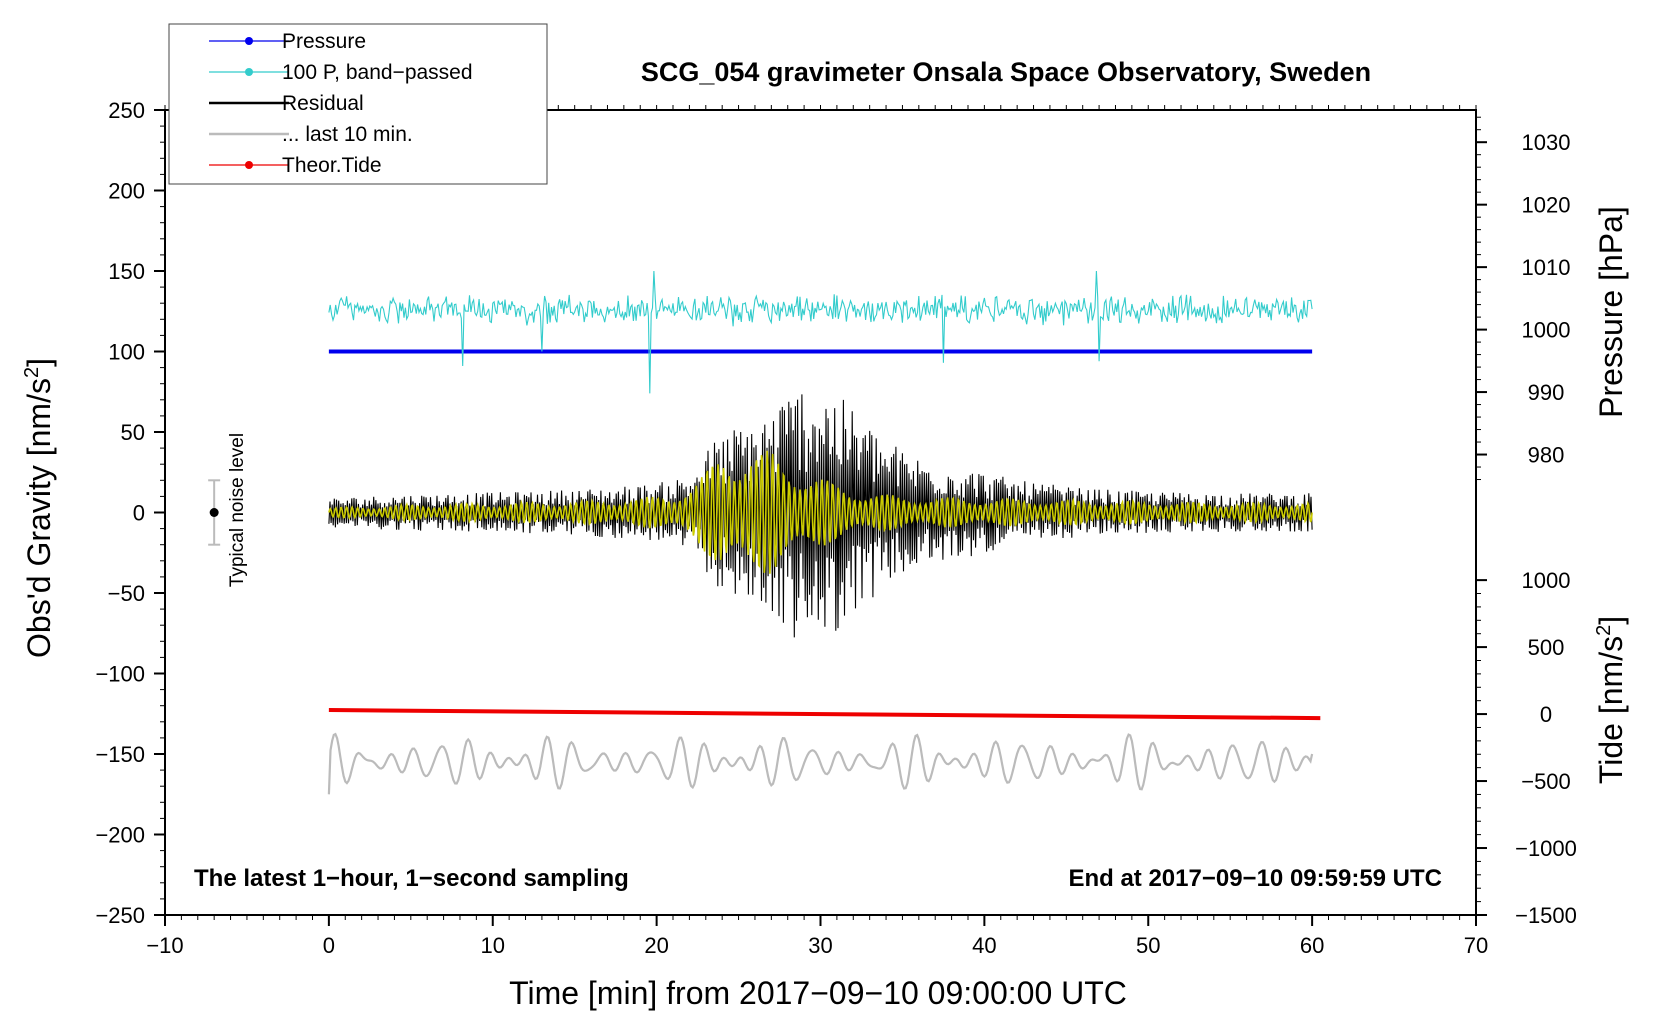 The width and height of the screenshot is (1660, 1020). I want to click on y-tick-label: −250, so click(120, 915).